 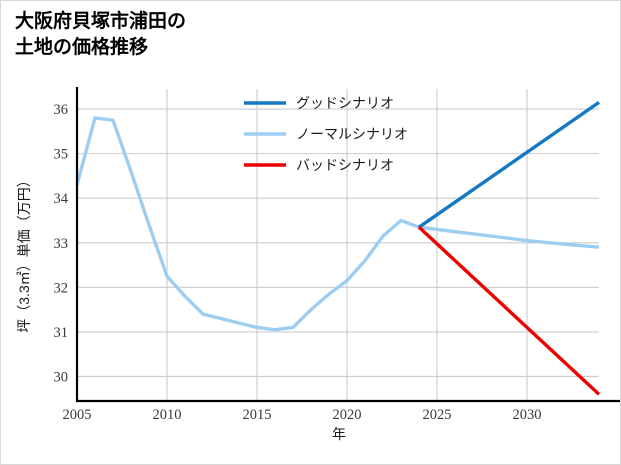 What do you see at coordinates (61, 110) in the screenshot?
I see `y-tick-label: 36` at bounding box center [61, 110].